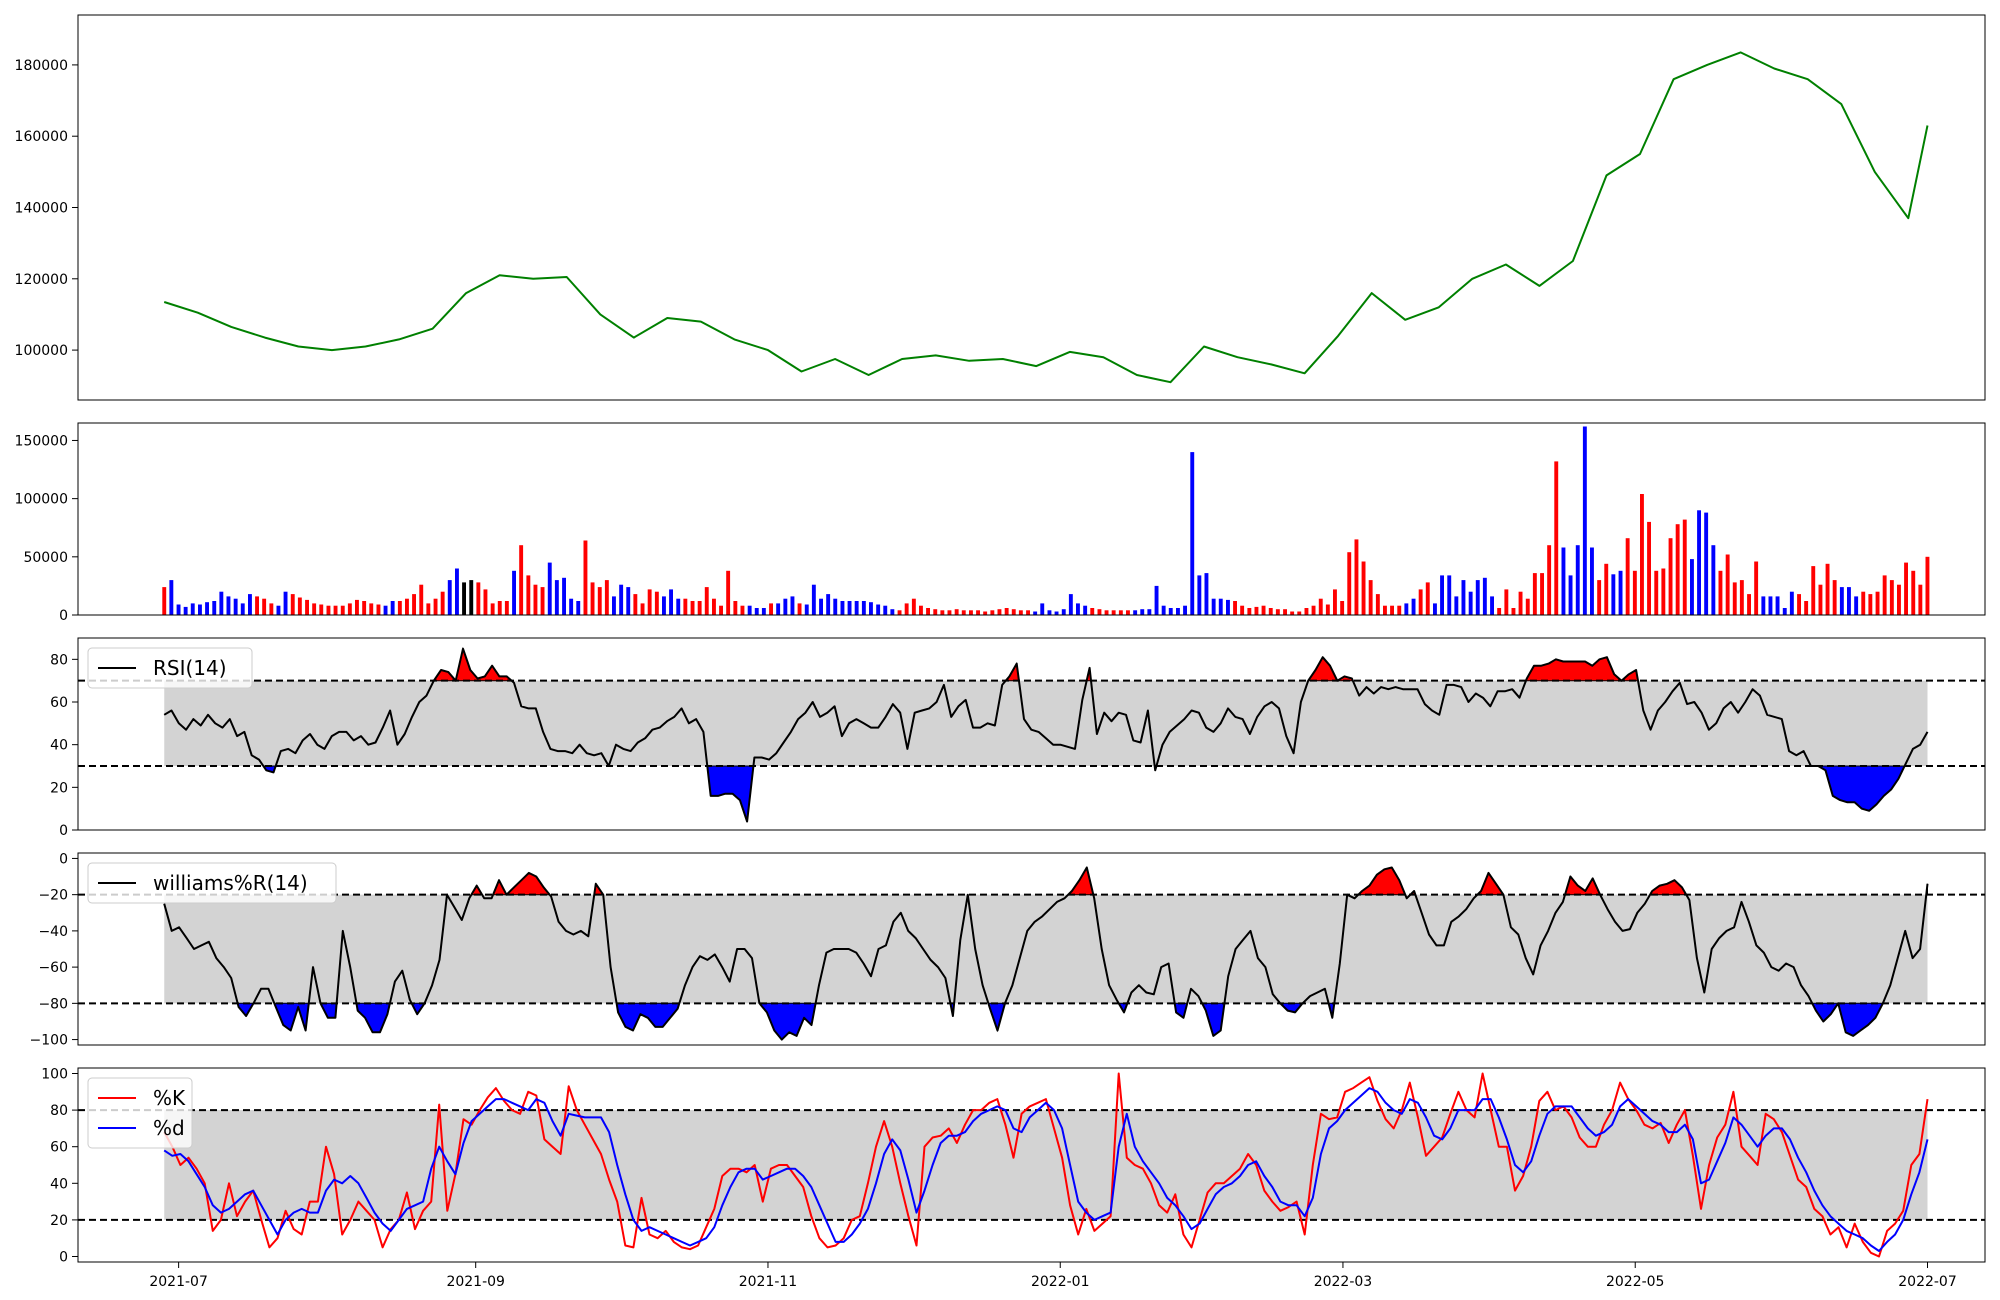  Describe the element at coordinates (1031, 519) in the screenshot. I see `volume-frame` at that location.